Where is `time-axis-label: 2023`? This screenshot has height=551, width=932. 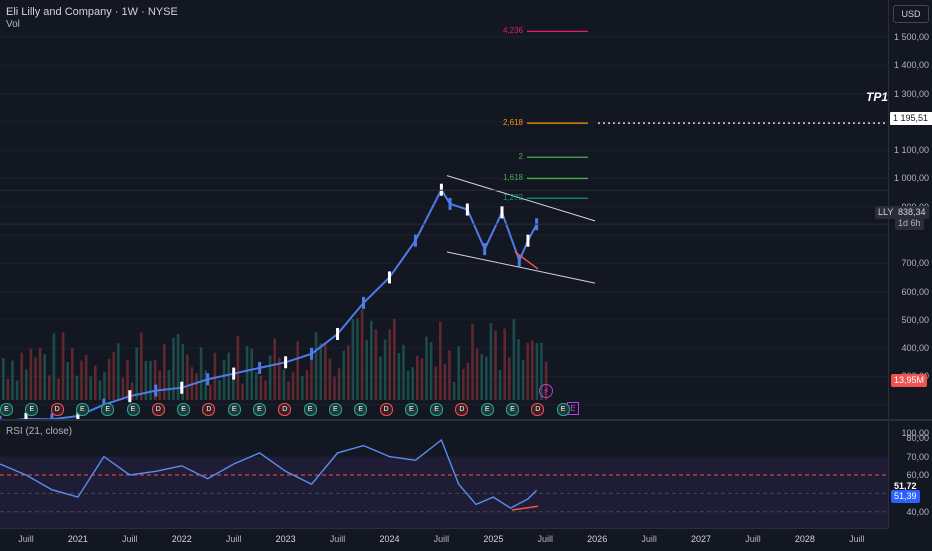 time-axis-label: 2023 is located at coordinates (285, 539).